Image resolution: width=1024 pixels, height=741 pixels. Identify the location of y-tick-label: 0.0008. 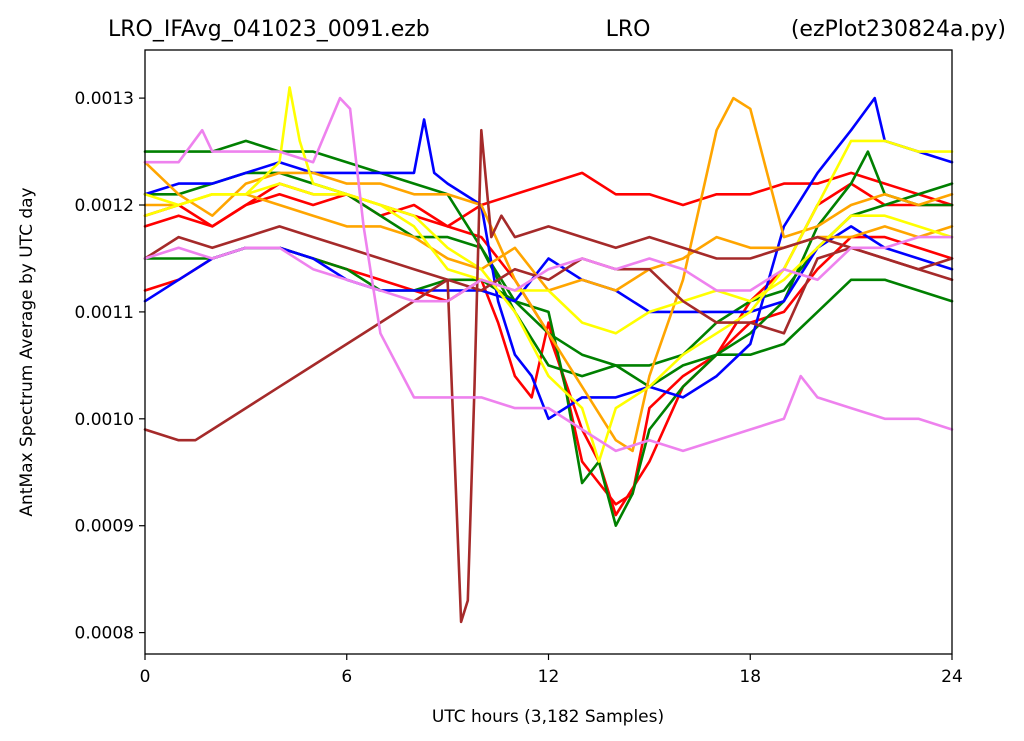
(104, 634).